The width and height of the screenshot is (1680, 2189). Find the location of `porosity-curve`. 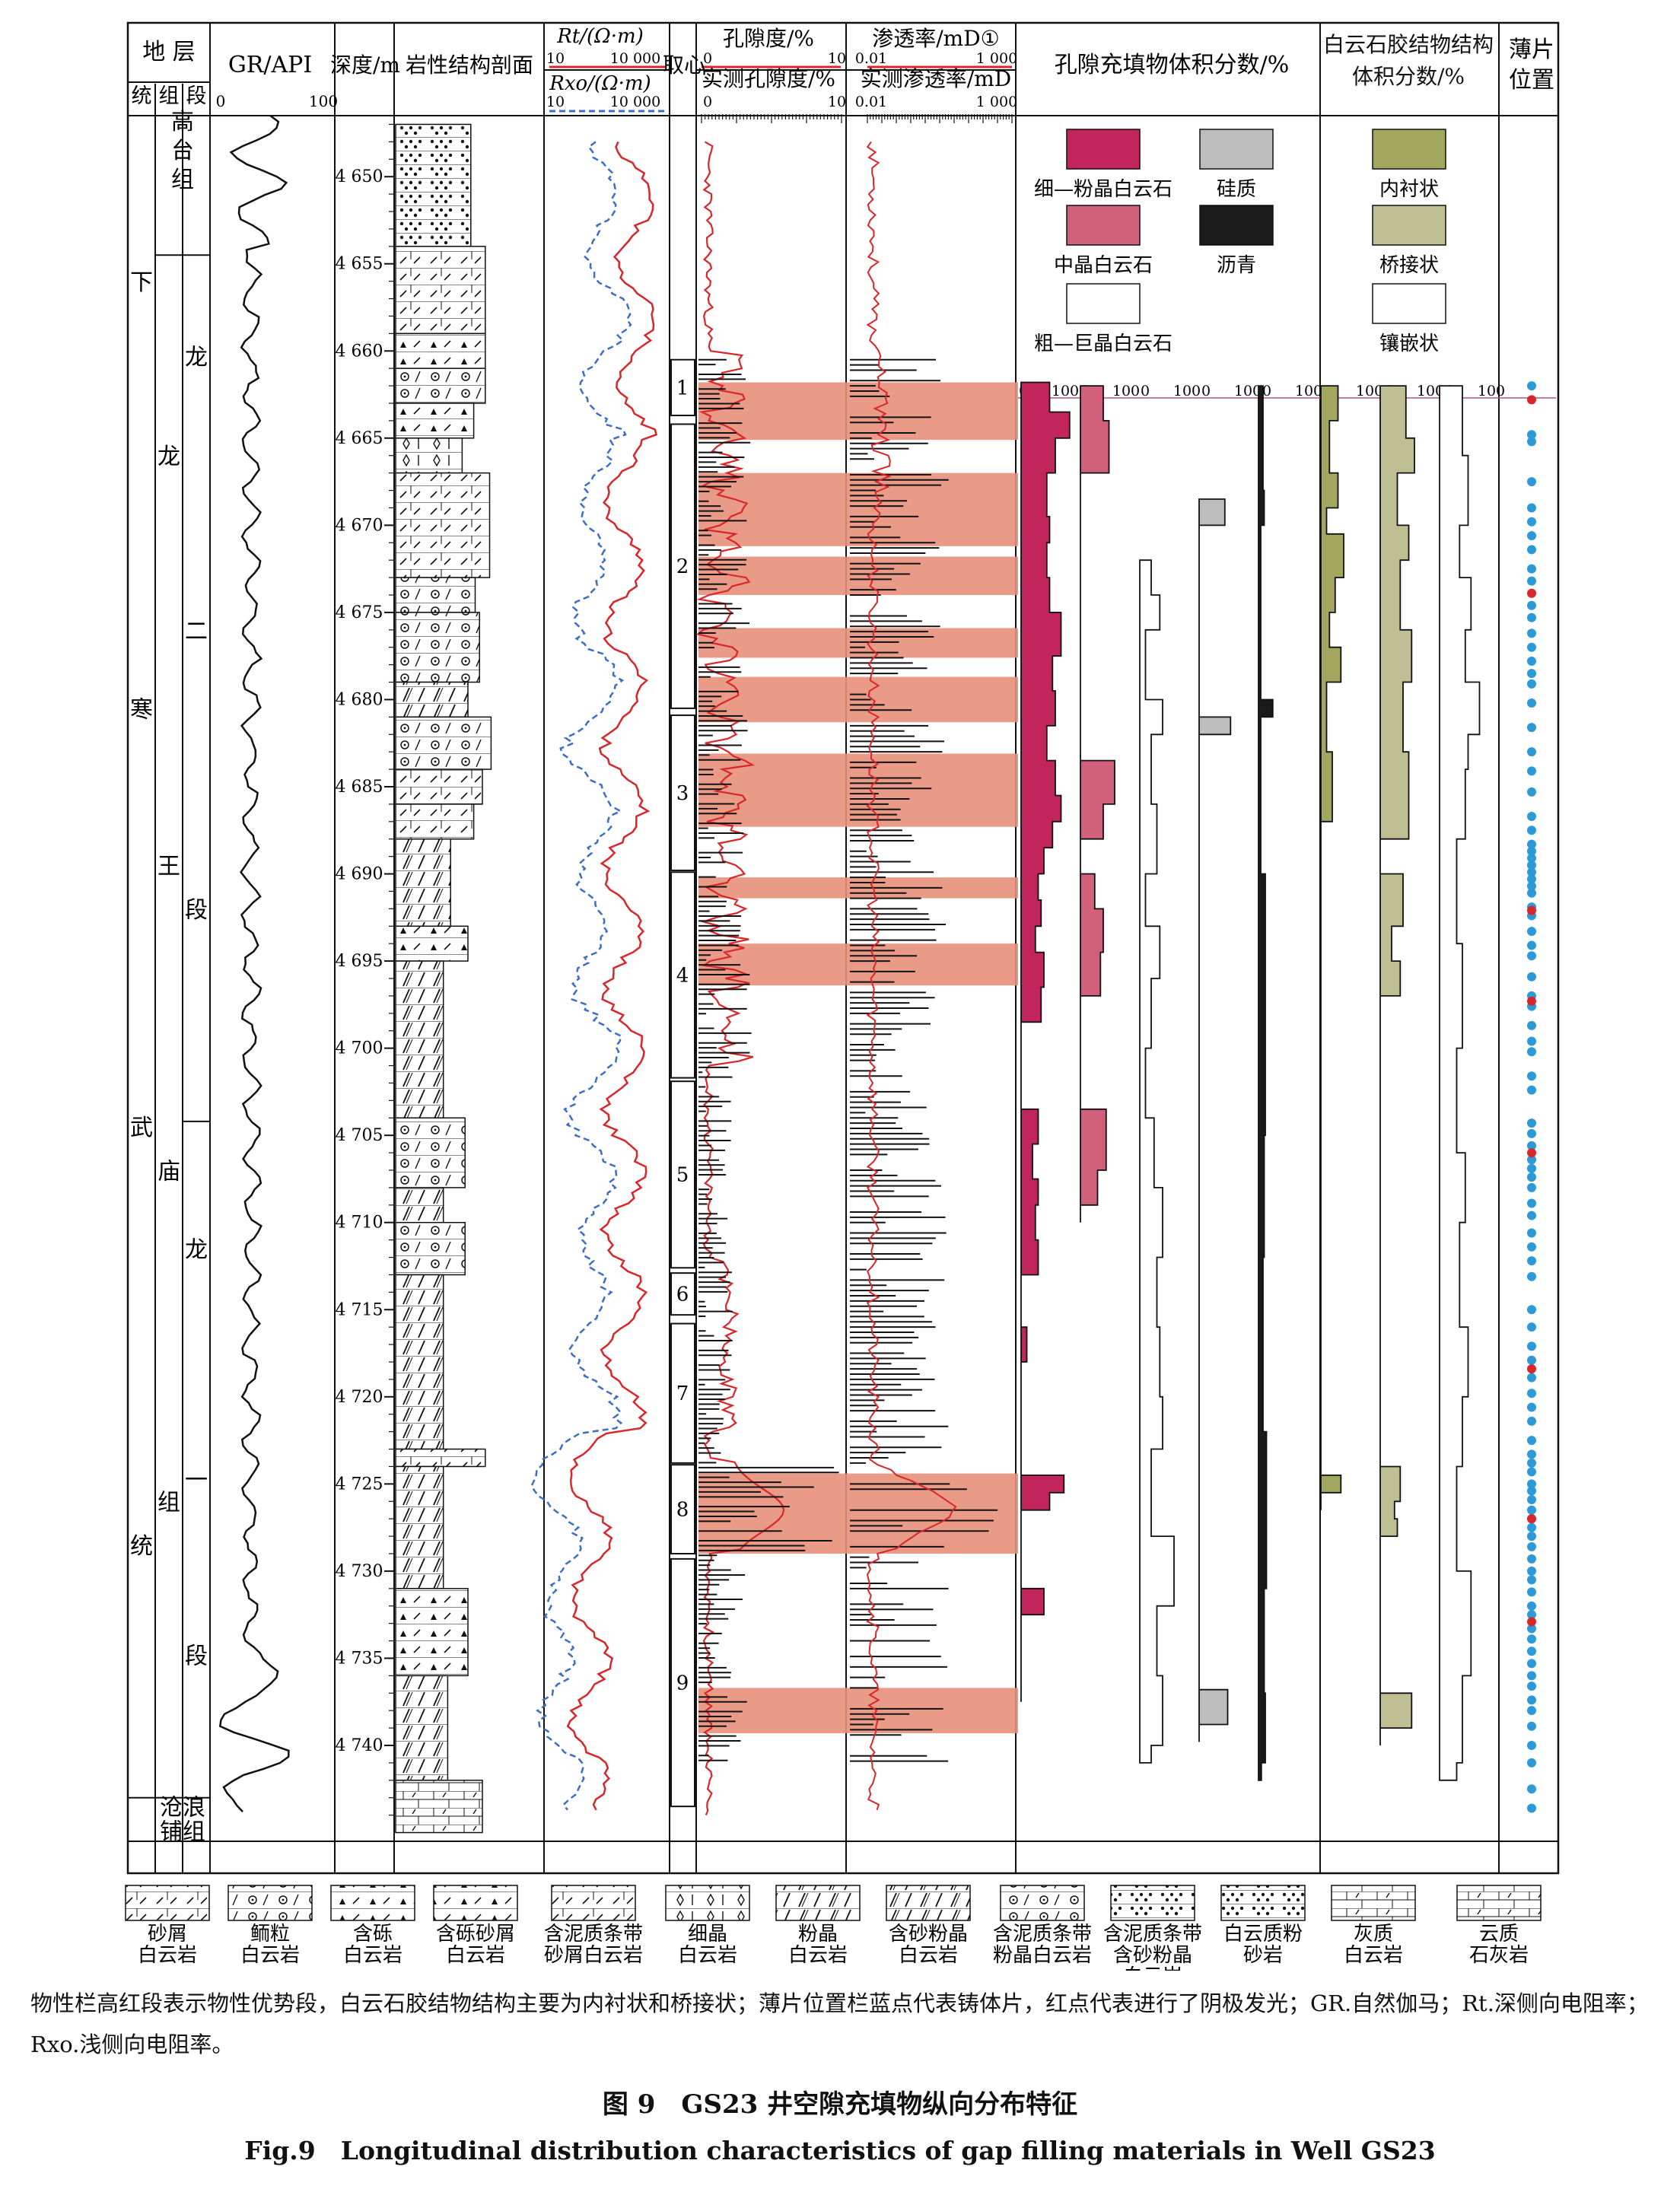

porosity-curve is located at coordinates (740, 978).